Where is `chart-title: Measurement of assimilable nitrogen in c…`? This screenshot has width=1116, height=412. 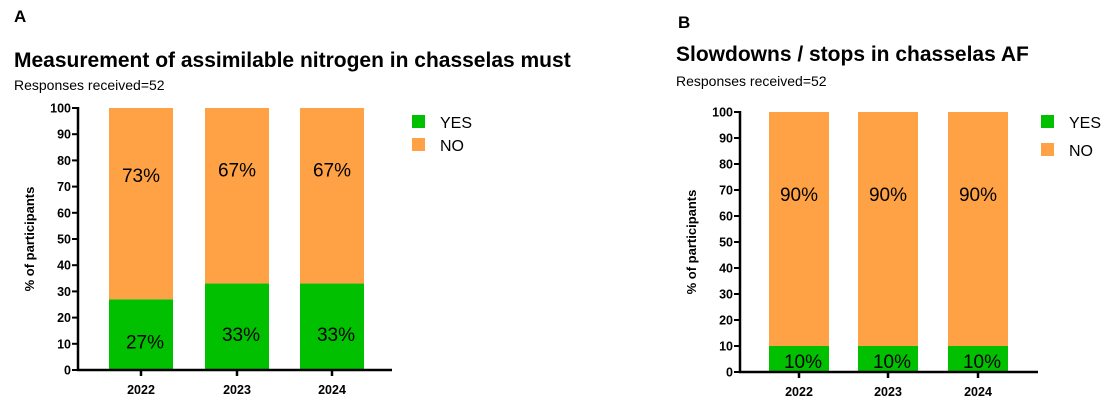 chart-title: Measurement of assimilable nitrogen in c… is located at coordinates (292, 60).